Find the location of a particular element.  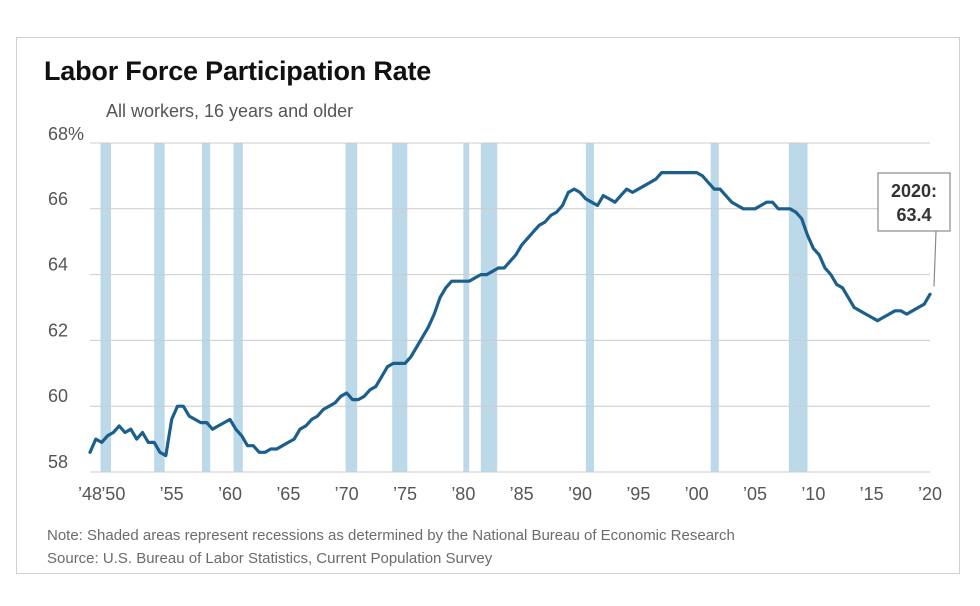

y-tick-label: 68% is located at coordinates (66, 134).